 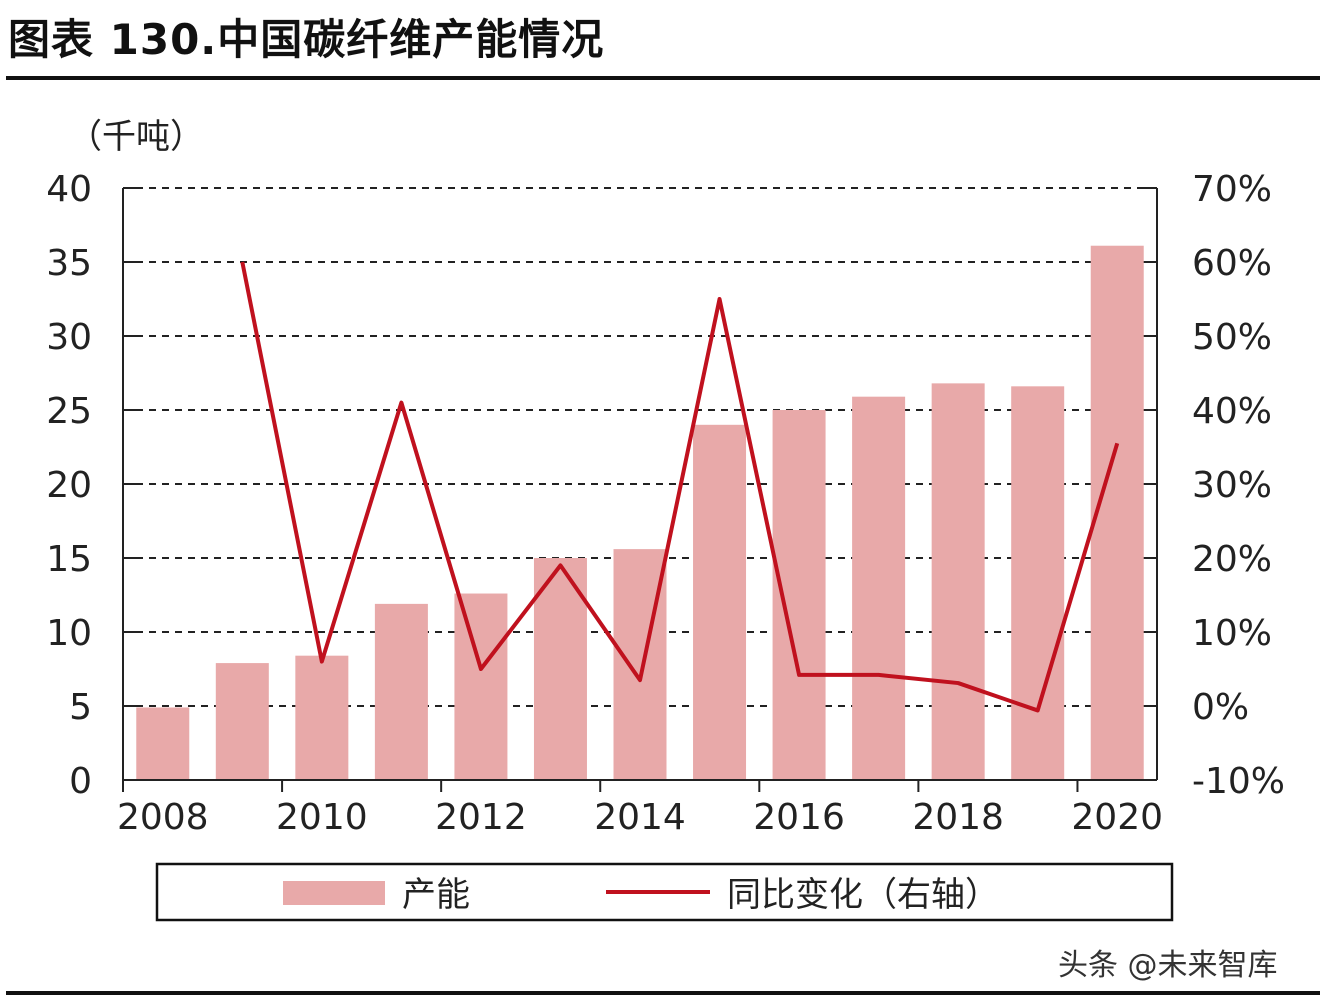 I want to click on left-tick-label: 10, so click(x=69, y=633).